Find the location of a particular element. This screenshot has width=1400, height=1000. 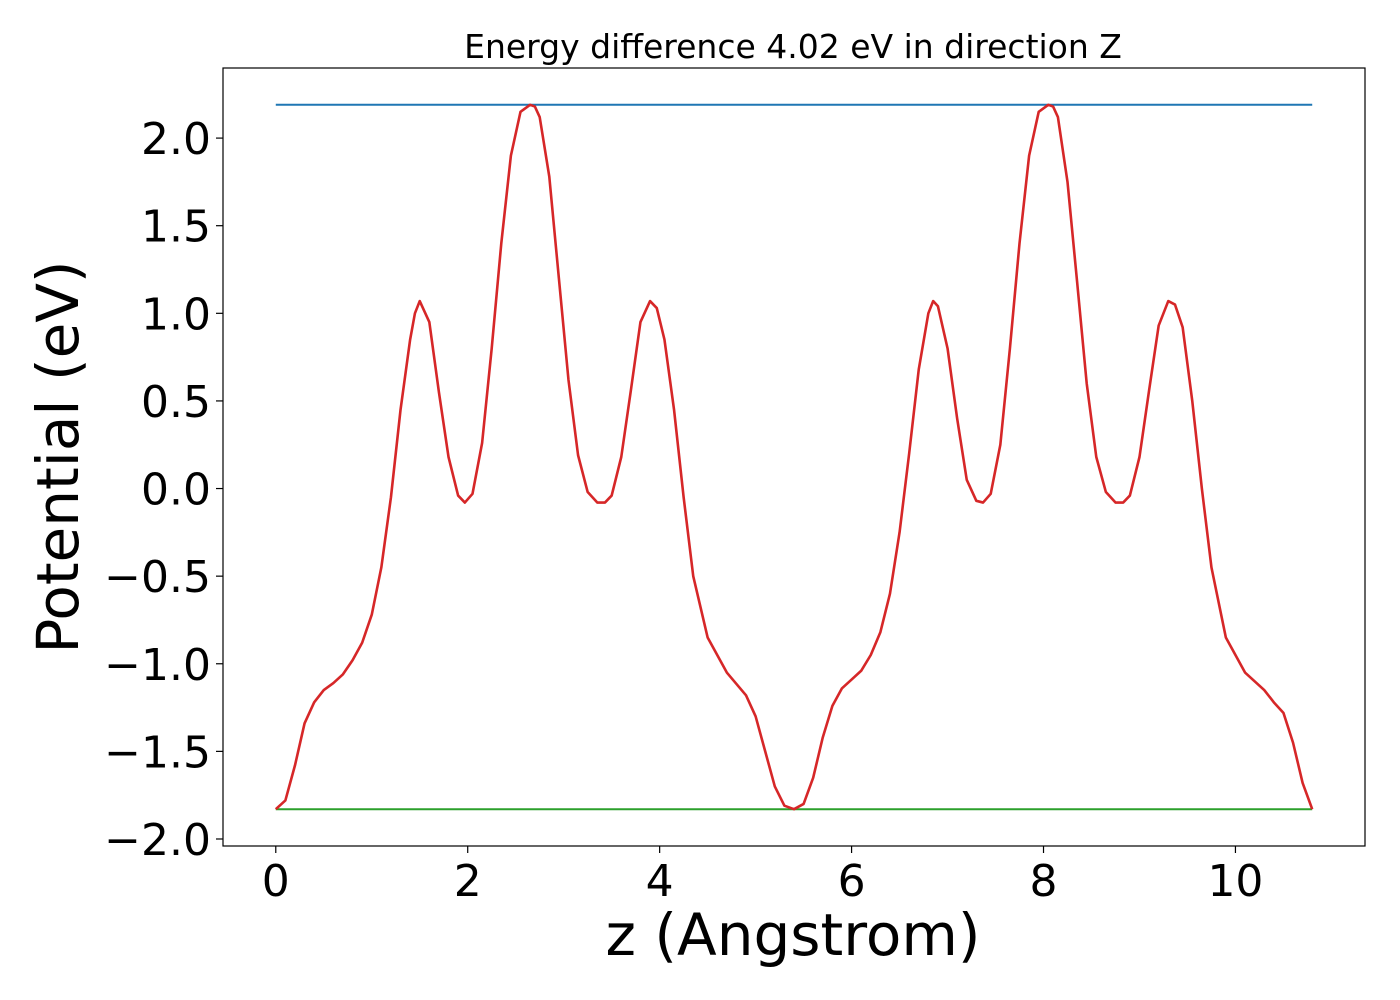

x-tick-label: 4 is located at coordinates (660, 881).